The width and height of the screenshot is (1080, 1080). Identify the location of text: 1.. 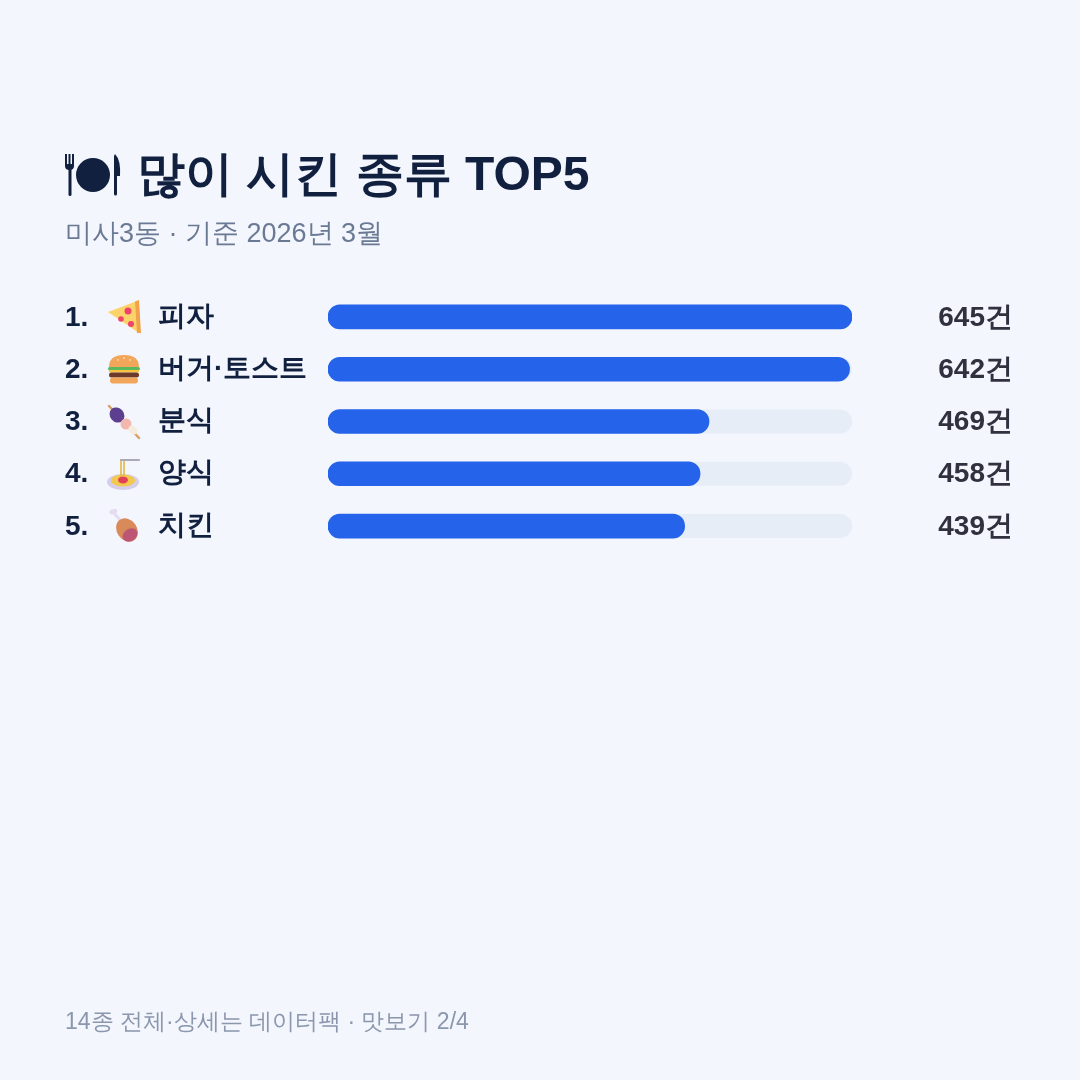
(77, 316).